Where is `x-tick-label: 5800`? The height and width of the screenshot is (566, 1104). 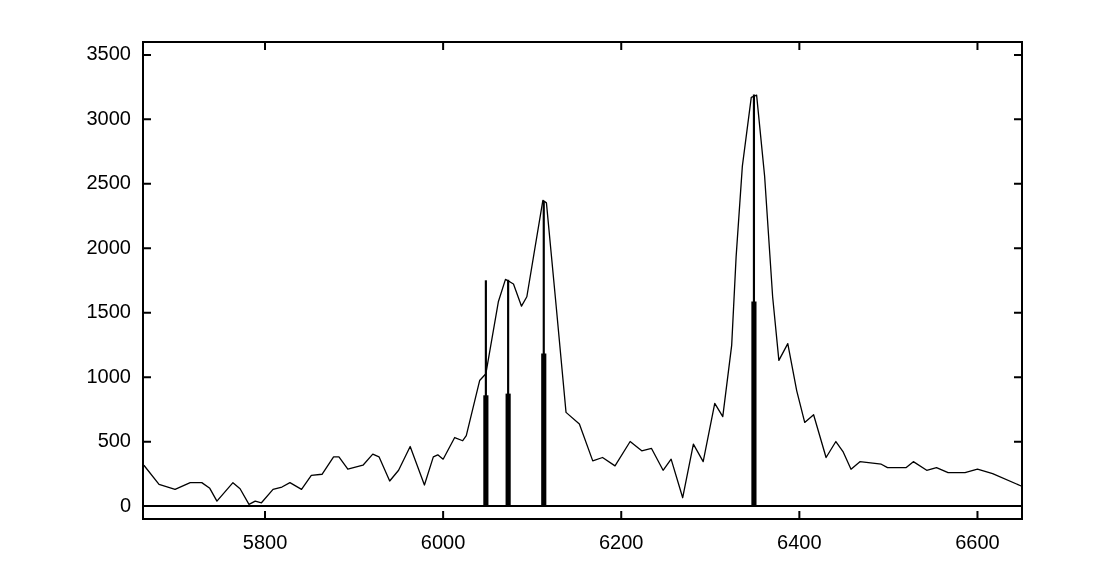 x-tick-label: 5800 is located at coordinates (265, 541).